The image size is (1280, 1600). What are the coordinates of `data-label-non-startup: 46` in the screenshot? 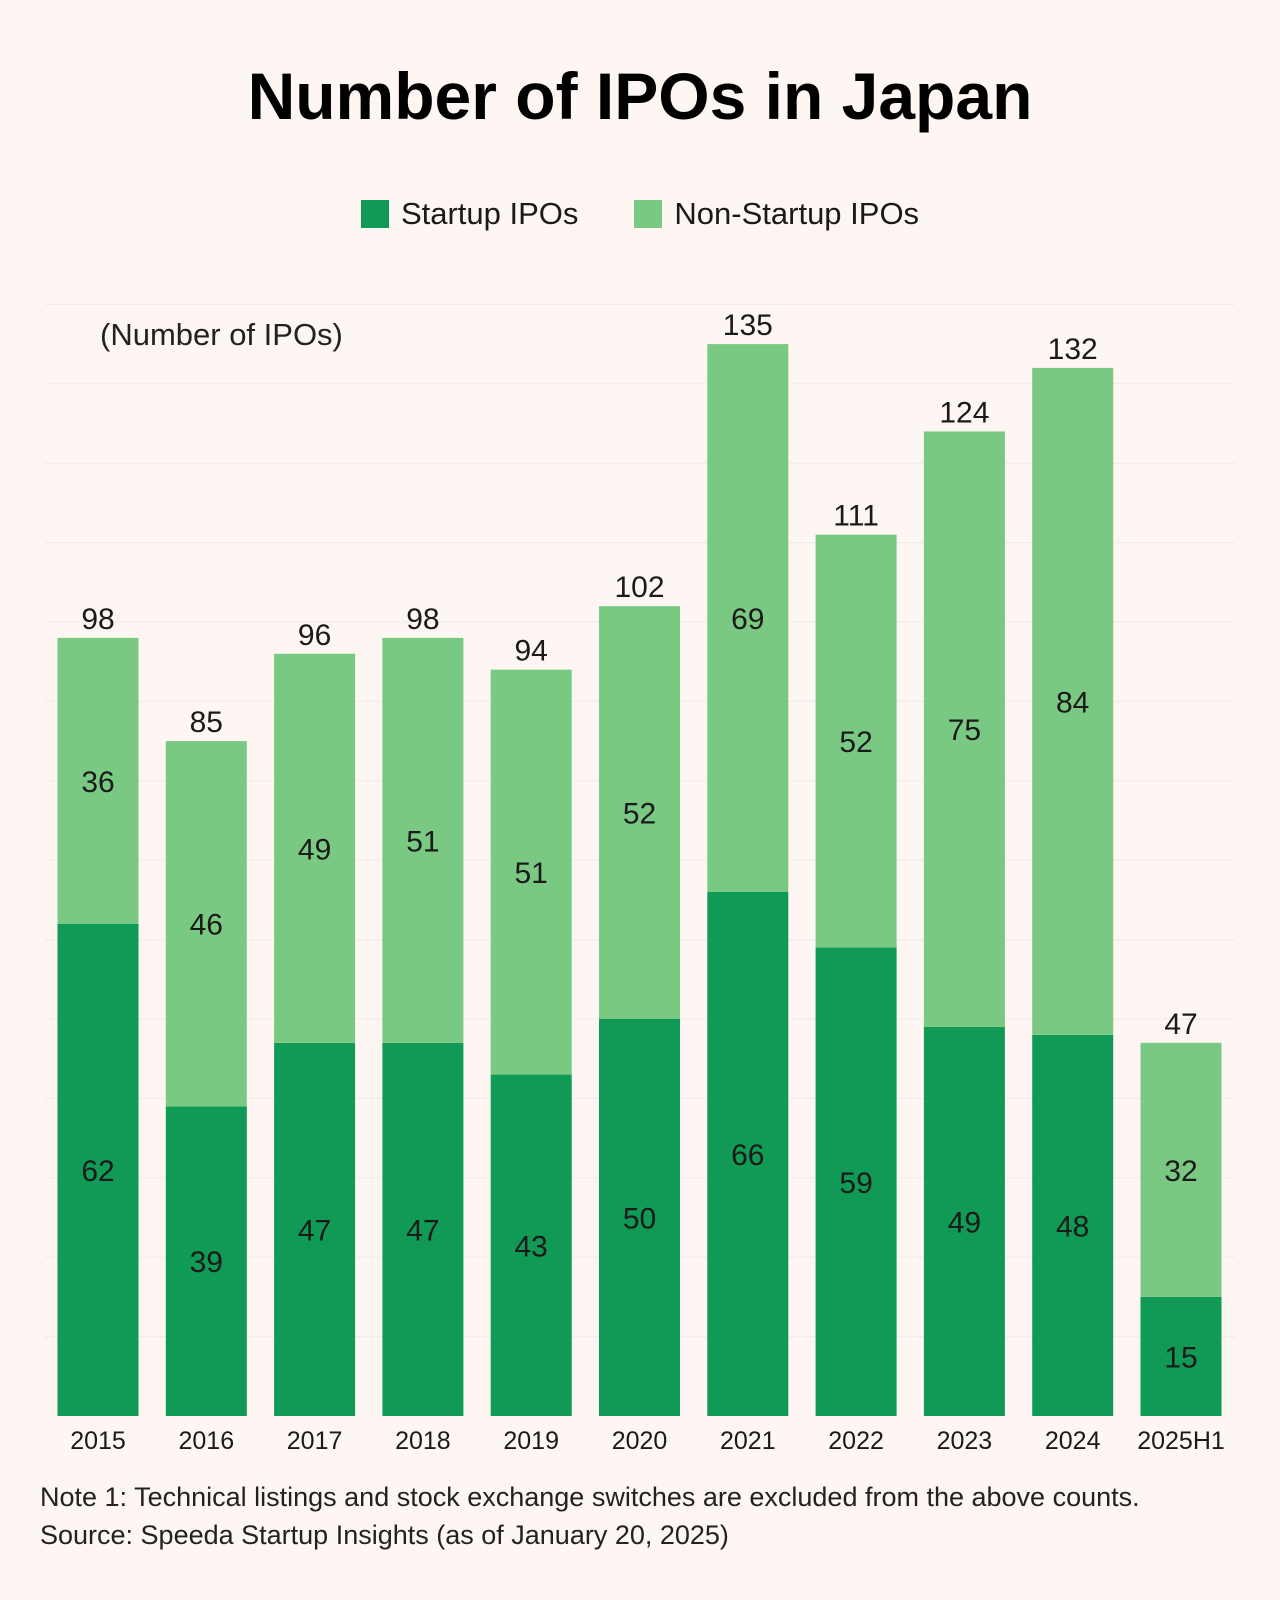 It's located at (206, 925).